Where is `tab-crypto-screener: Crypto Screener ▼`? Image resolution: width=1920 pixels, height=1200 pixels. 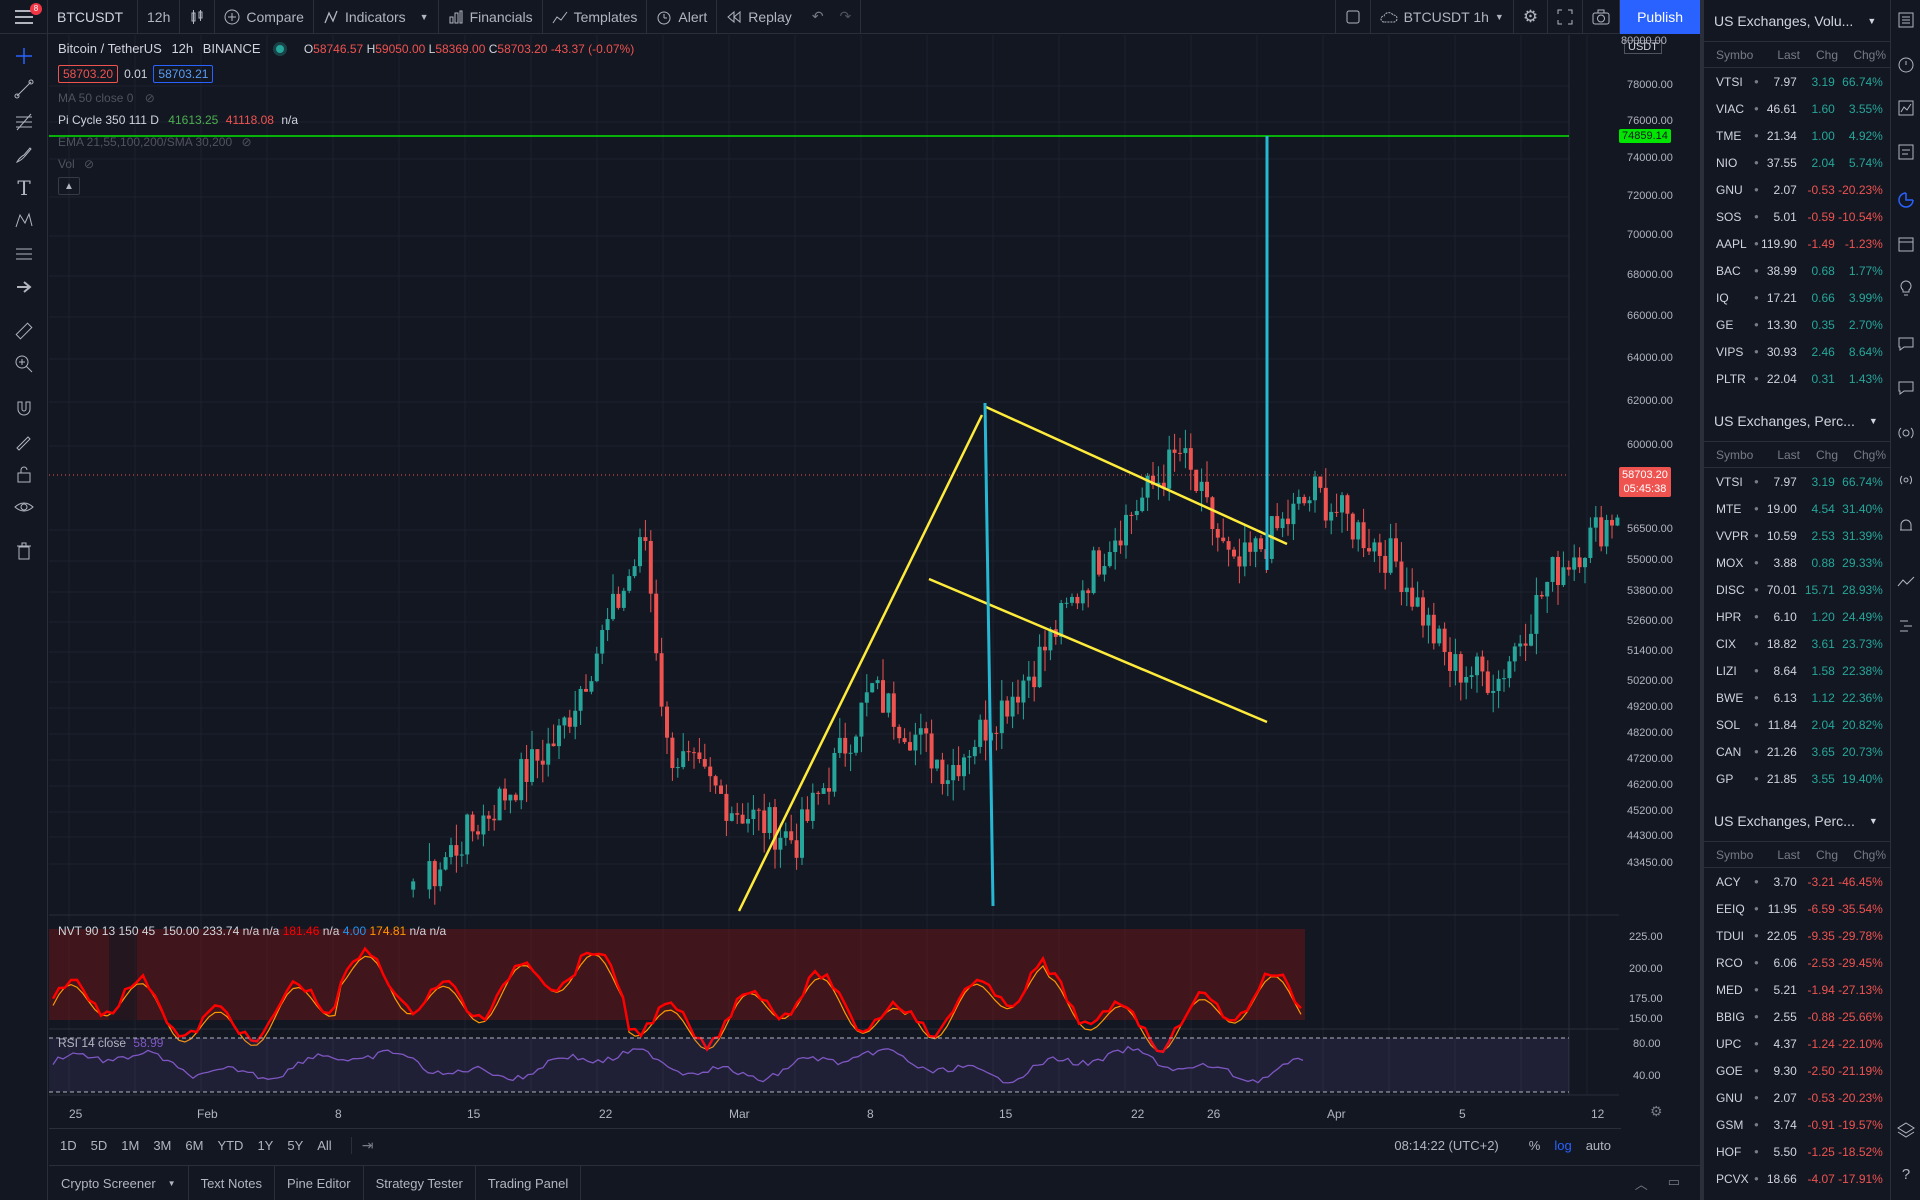
tab-crypto-screener: Crypto Screener ▼ is located at coordinates (119, 1182).